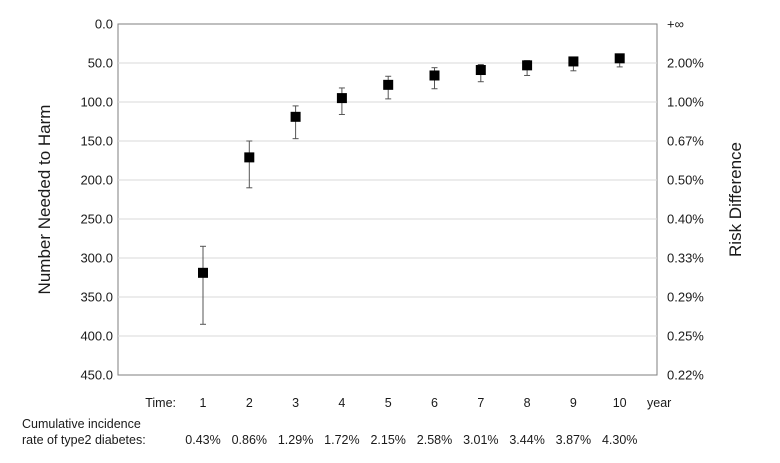 The width and height of the screenshot is (780, 463). I want to click on time-row: Time: 1 2 3 4 5 6 7 8 9 10 year, so click(408, 403).